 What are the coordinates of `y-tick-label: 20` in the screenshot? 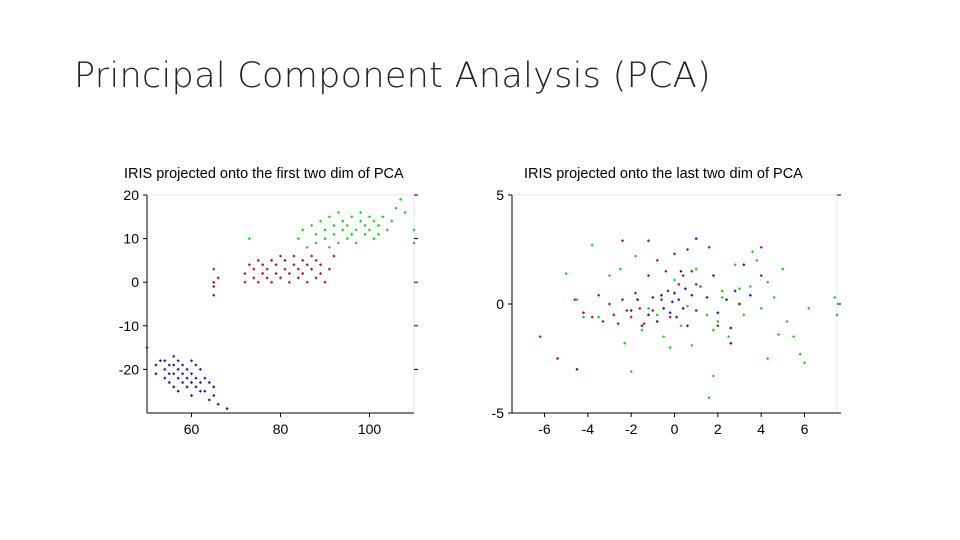 It's located at (131, 195).